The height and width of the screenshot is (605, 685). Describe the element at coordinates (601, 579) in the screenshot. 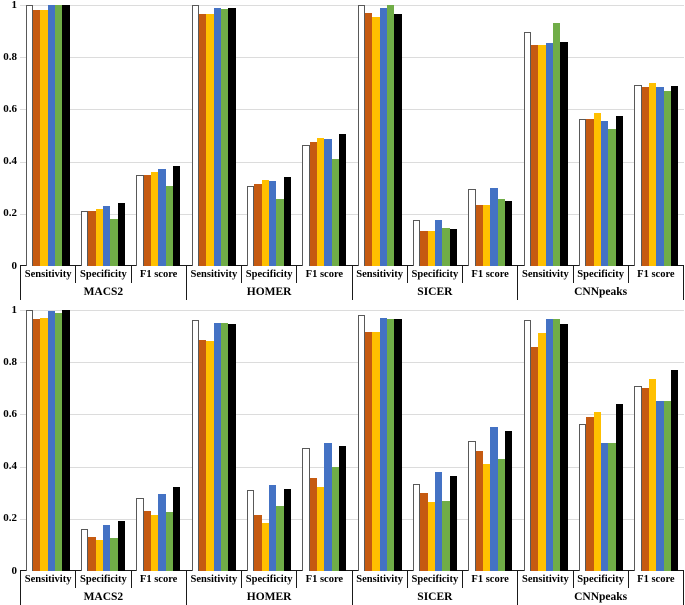

I see `metric-label-CNNpeaks-Specificity: Specificity` at that location.